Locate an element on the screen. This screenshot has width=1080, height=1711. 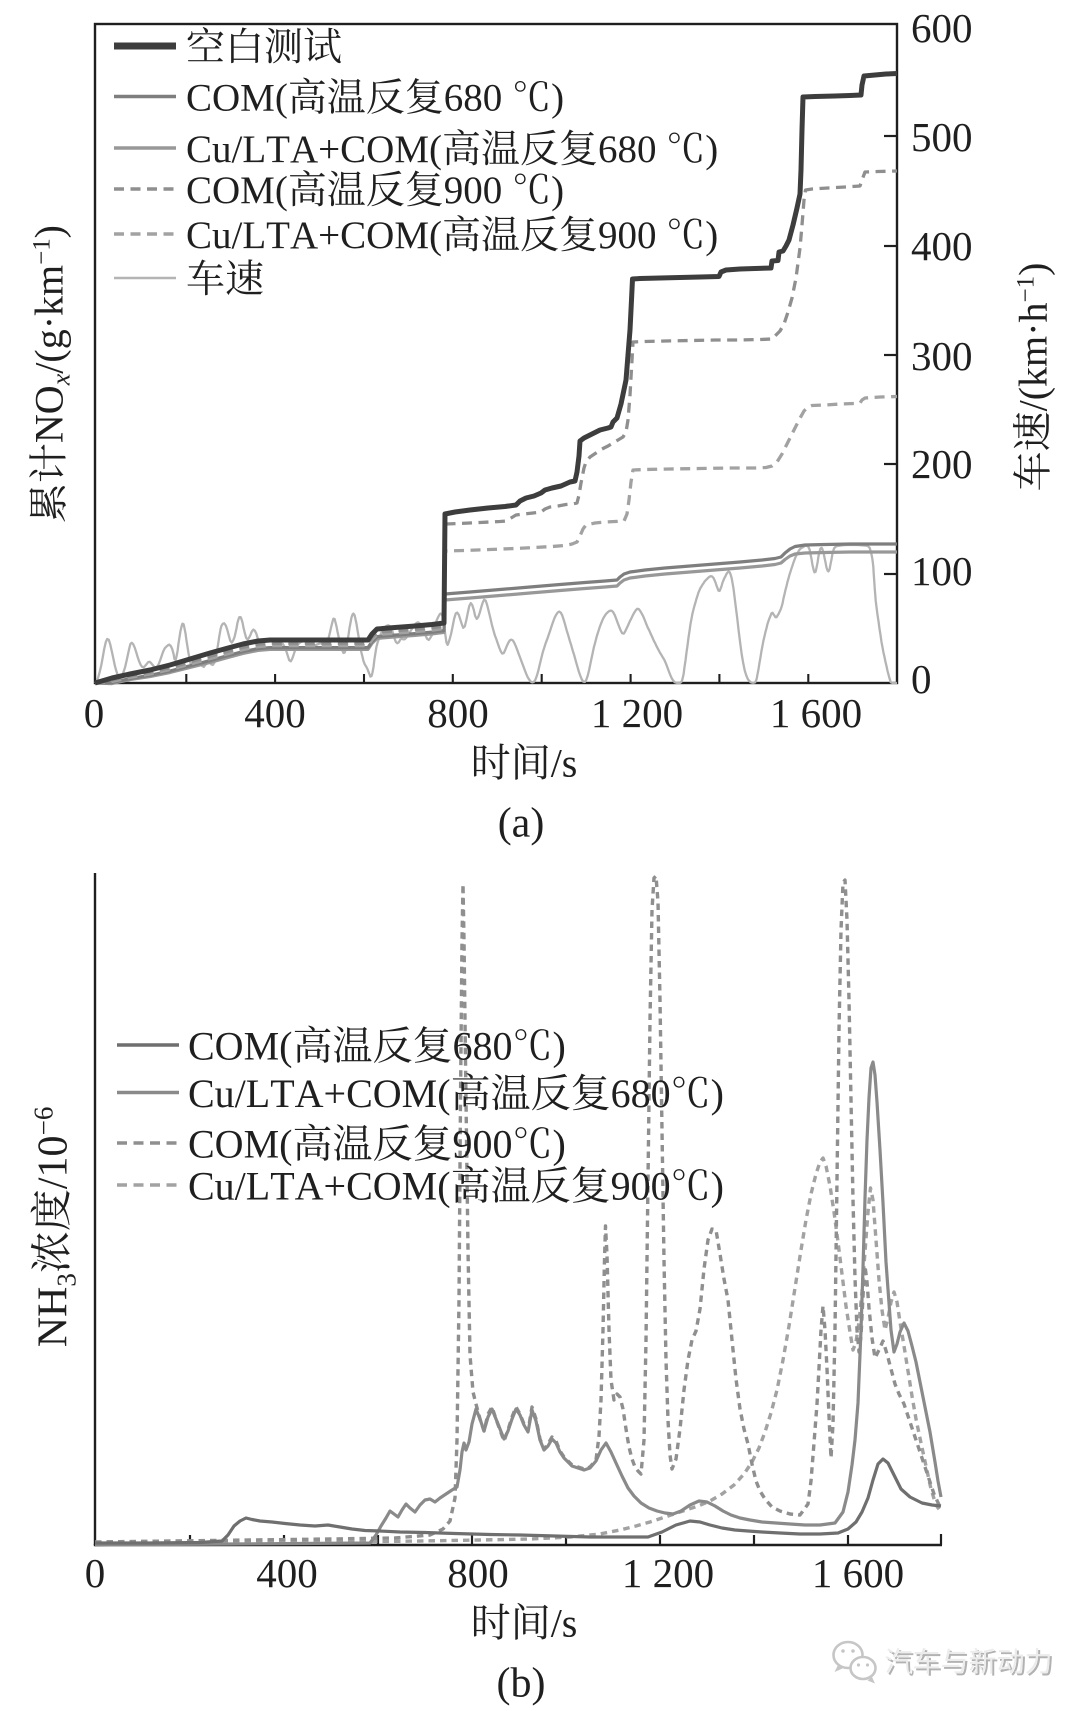
svg-text: NO is located at coordinates (49, 414).